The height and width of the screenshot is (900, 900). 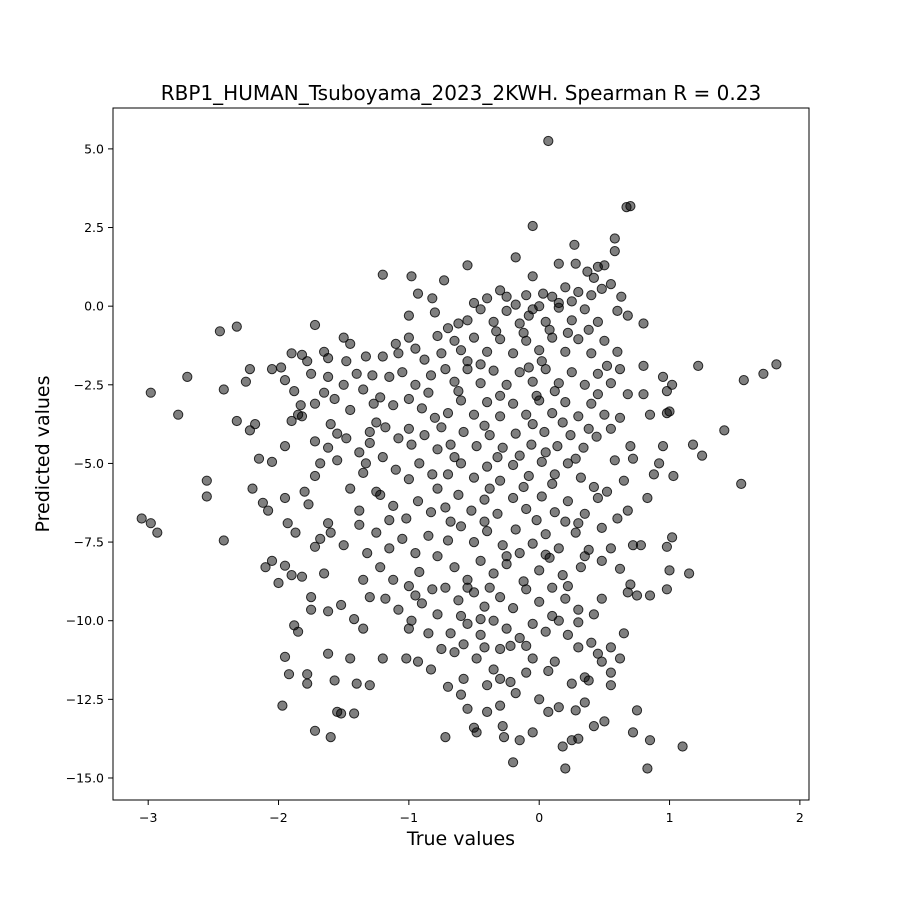 I want to click on x-axis-label: True values, so click(x=460, y=839).